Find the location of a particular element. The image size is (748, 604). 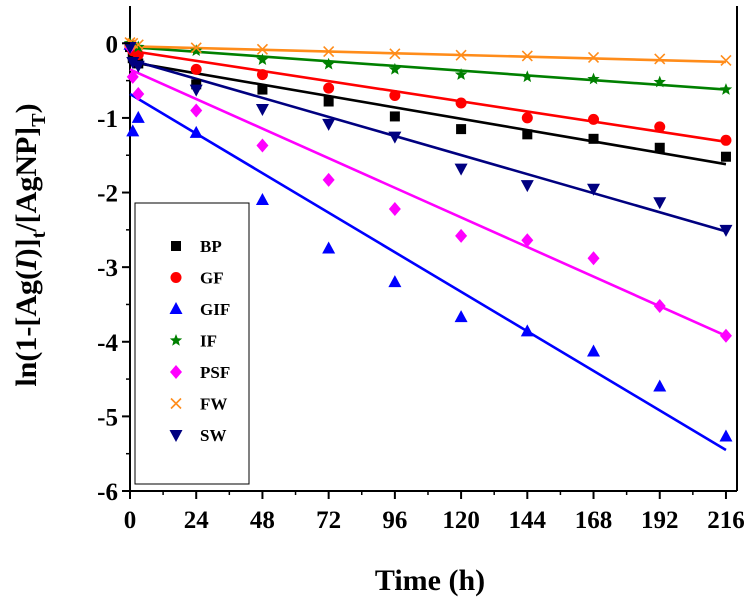

legend-marker-if is located at coordinates (176, 340).